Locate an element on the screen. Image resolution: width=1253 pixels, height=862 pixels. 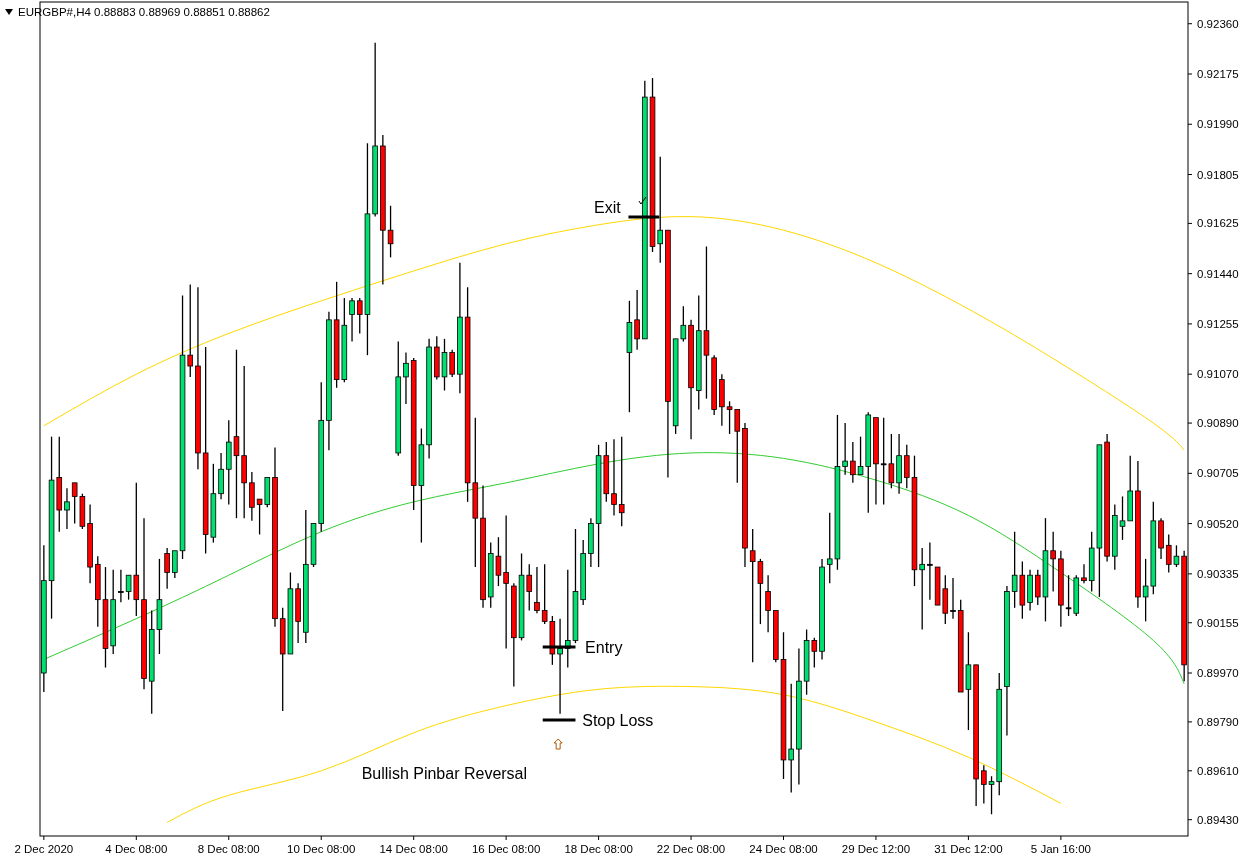
x-tick-label: 10 Dec 08:00 is located at coordinates (321, 849).